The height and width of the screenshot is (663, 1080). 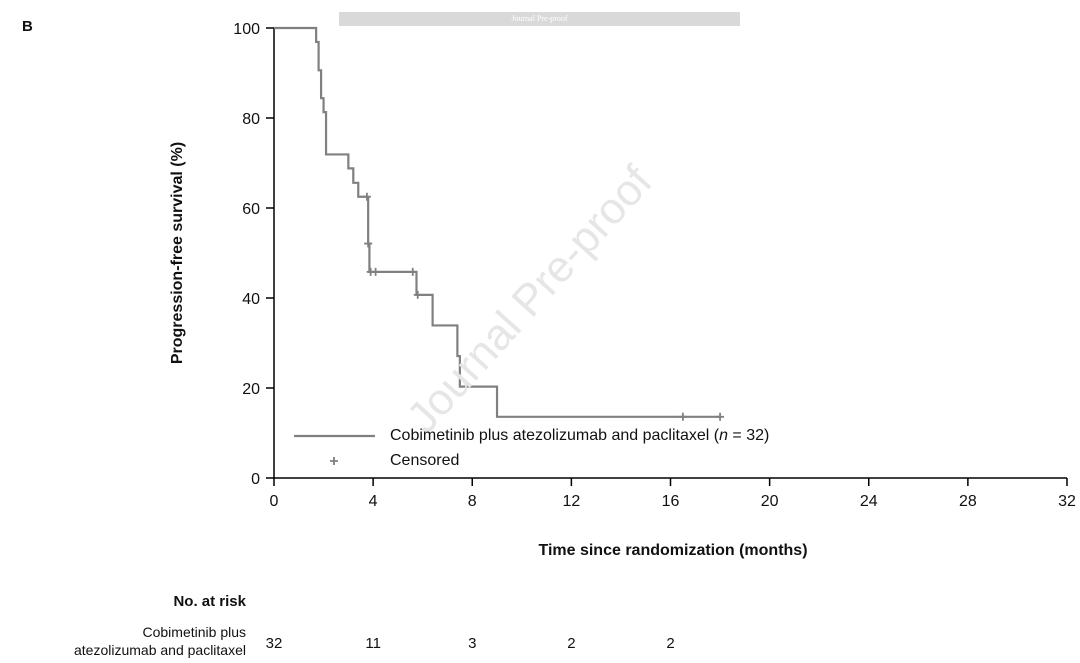 I want to click on x-tick-label: 24, so click(x=869, y=501).